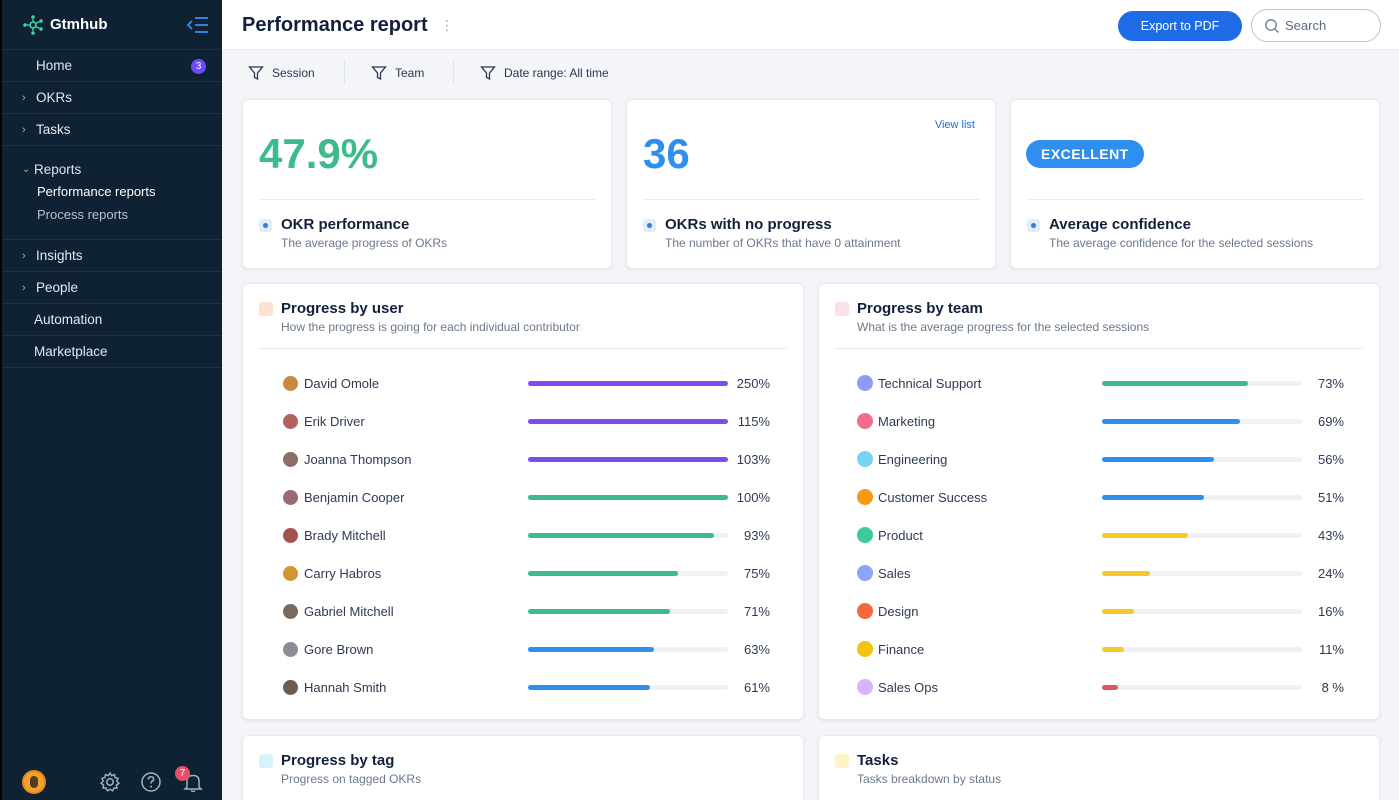 The image size is (1399, 800). Describe the element at coordinates (151, 782) in the screenshot. I see `help-icon` at that location.